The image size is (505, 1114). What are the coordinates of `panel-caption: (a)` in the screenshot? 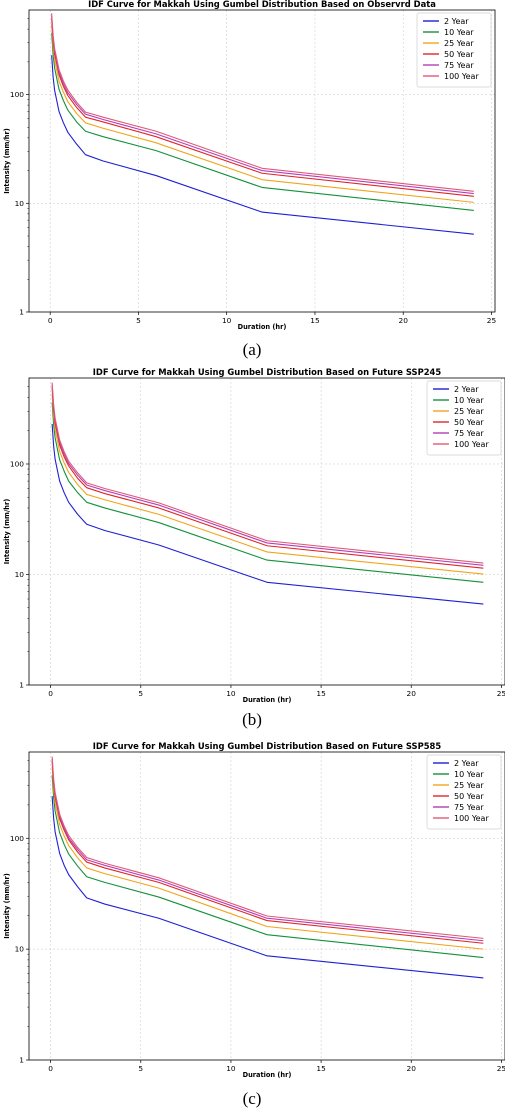 It's located at (252, 349).